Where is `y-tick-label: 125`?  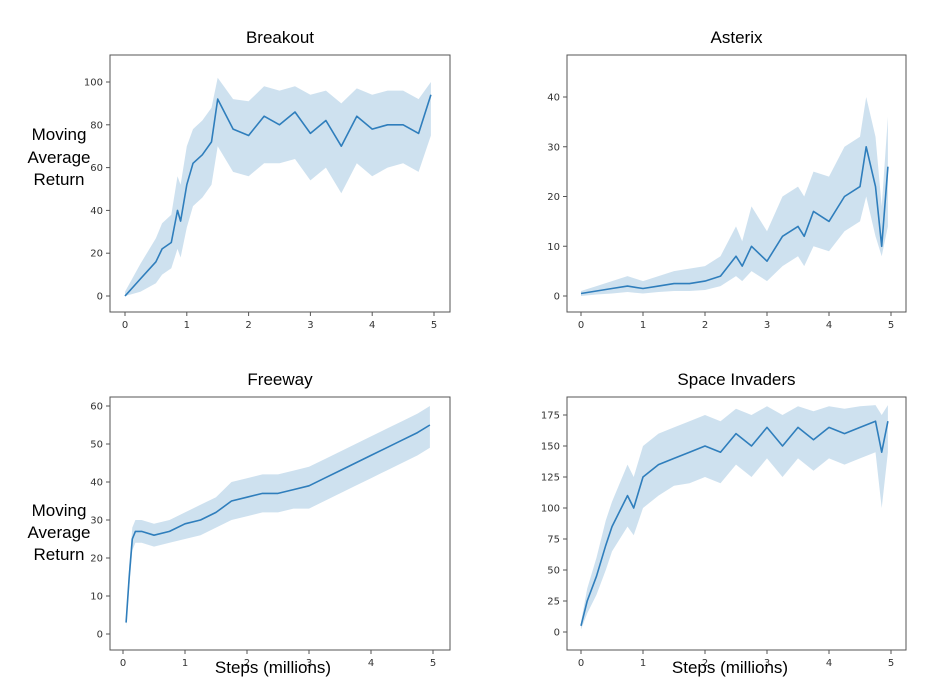 y-tick-label: 125 is located at coordinates (550, 478).